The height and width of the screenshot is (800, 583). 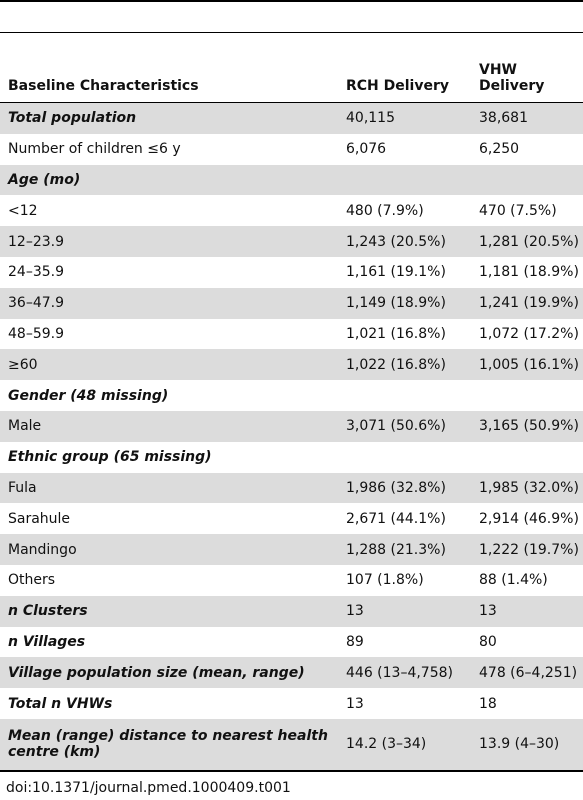 I want to click on table-cell: 480 (7.9%), so click(x=385, y=210).